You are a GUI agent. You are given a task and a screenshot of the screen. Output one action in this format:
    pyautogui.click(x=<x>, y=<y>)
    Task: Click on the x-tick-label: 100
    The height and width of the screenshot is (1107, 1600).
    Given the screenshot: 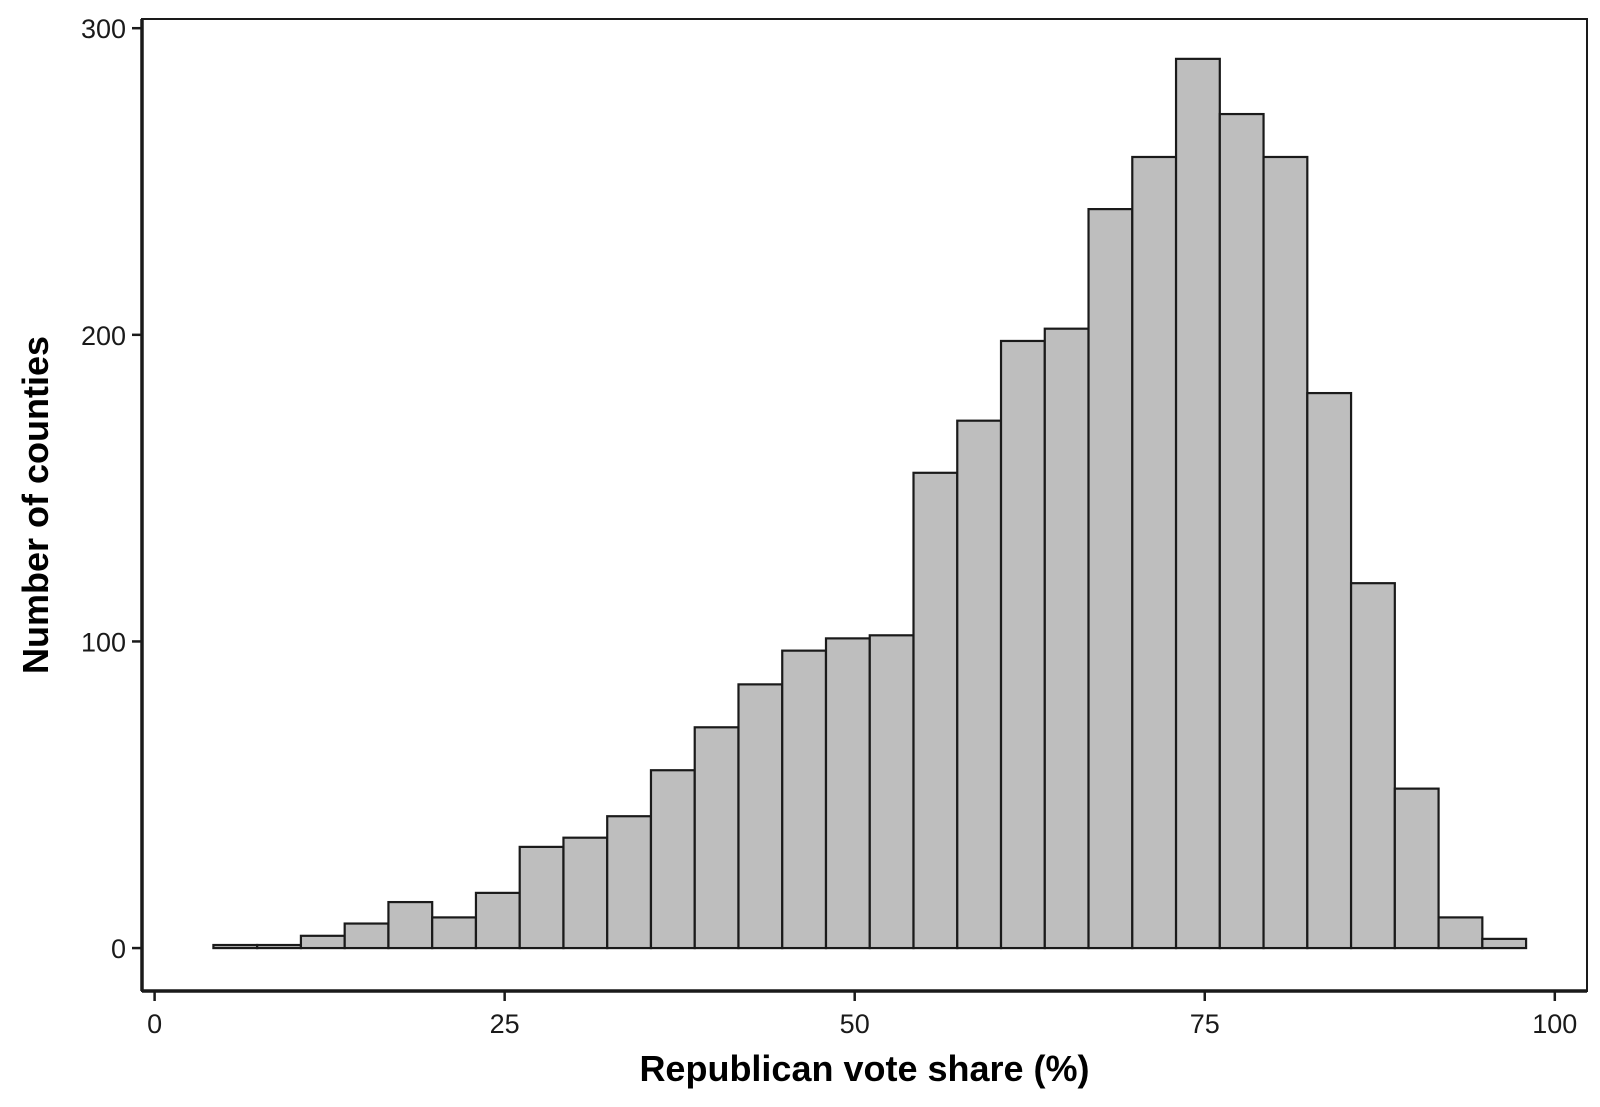 What is the action you would take?
    pyautogui.click(x=1554, y=1024)
    